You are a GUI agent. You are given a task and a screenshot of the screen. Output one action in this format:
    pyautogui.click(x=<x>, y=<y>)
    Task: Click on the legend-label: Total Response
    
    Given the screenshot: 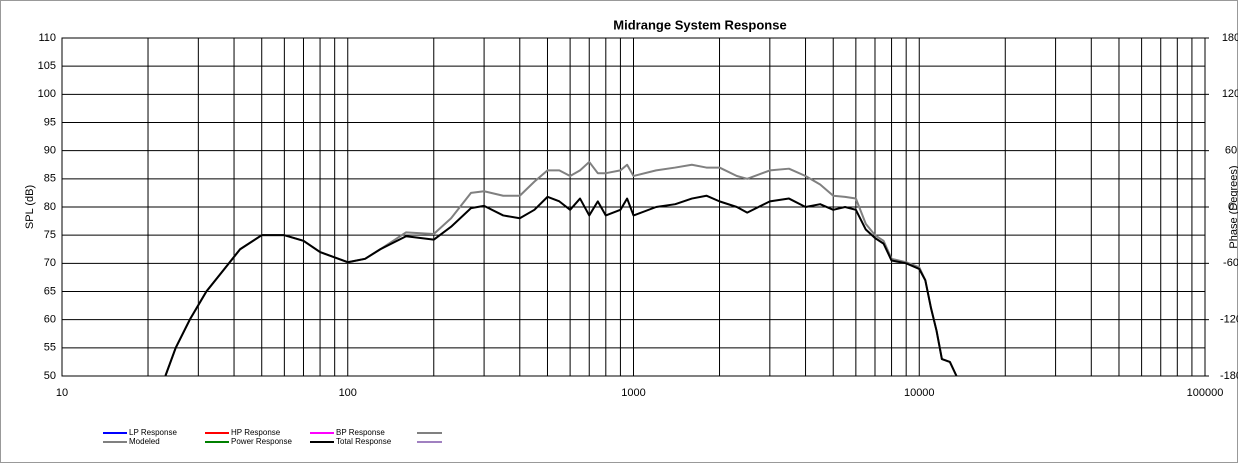 What is the action you would take?
    pyautogui.click(x=364, y=441)
    